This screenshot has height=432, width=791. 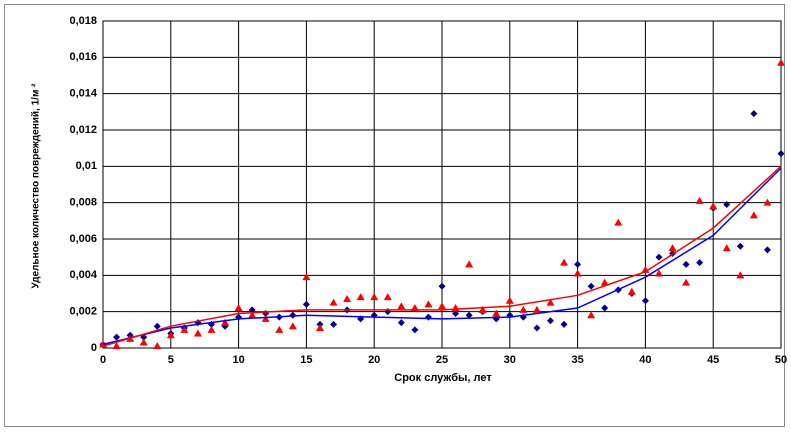 I want to click on x-tick-label: 15, so click(x=306, y=360).